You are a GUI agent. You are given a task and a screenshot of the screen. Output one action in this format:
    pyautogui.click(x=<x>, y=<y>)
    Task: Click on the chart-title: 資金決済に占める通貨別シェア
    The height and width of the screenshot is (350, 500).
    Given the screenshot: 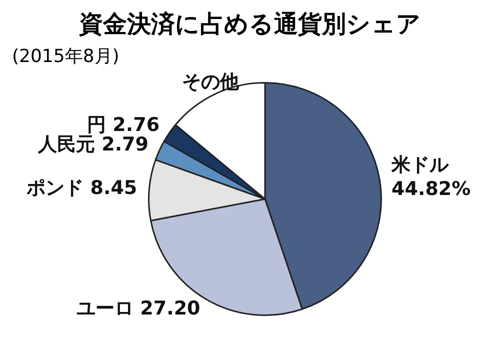 What is the action you would take?
    pyautogui.click(x=250, y=24)
    